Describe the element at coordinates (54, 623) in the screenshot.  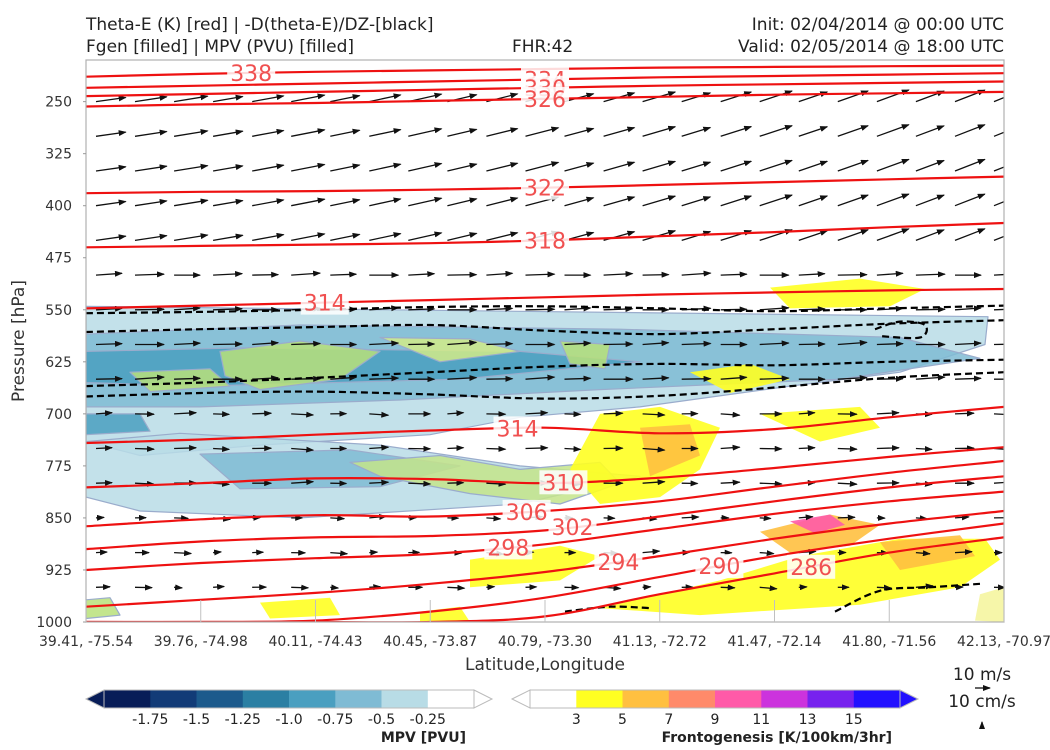
I see `y-tick-label: 1000` at that location.